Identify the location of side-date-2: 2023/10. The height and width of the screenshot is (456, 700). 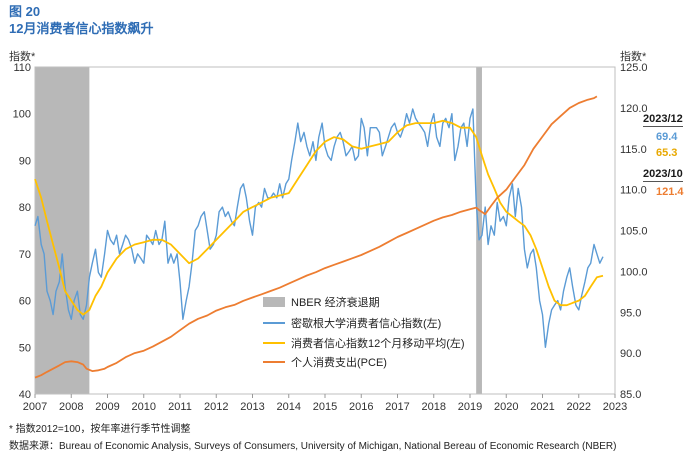
(663, 175).